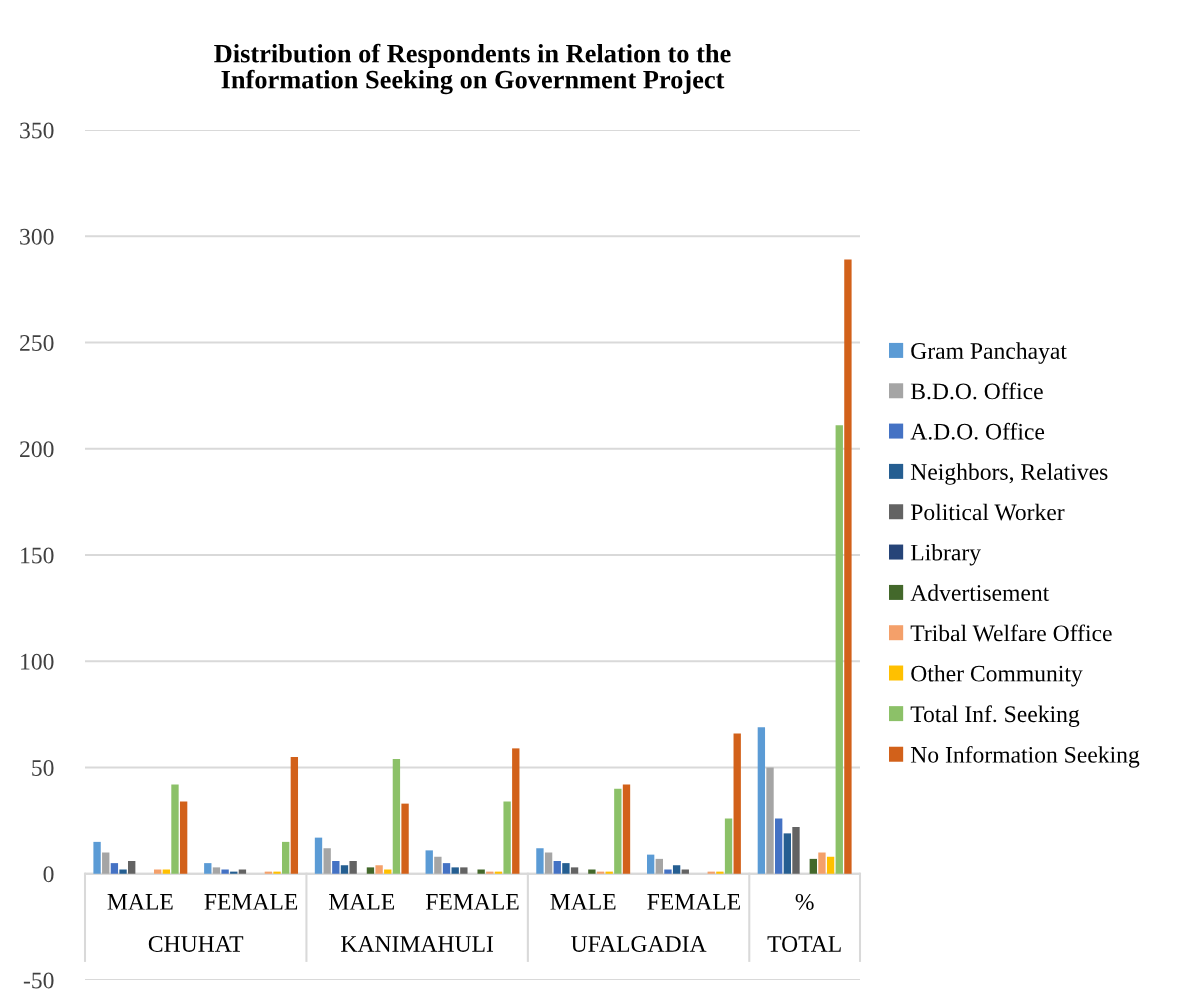  What do you see at coordinates (37, 130) in the screenshot?
I see `y-tick-label: 350` at bounding box center [37, 130].